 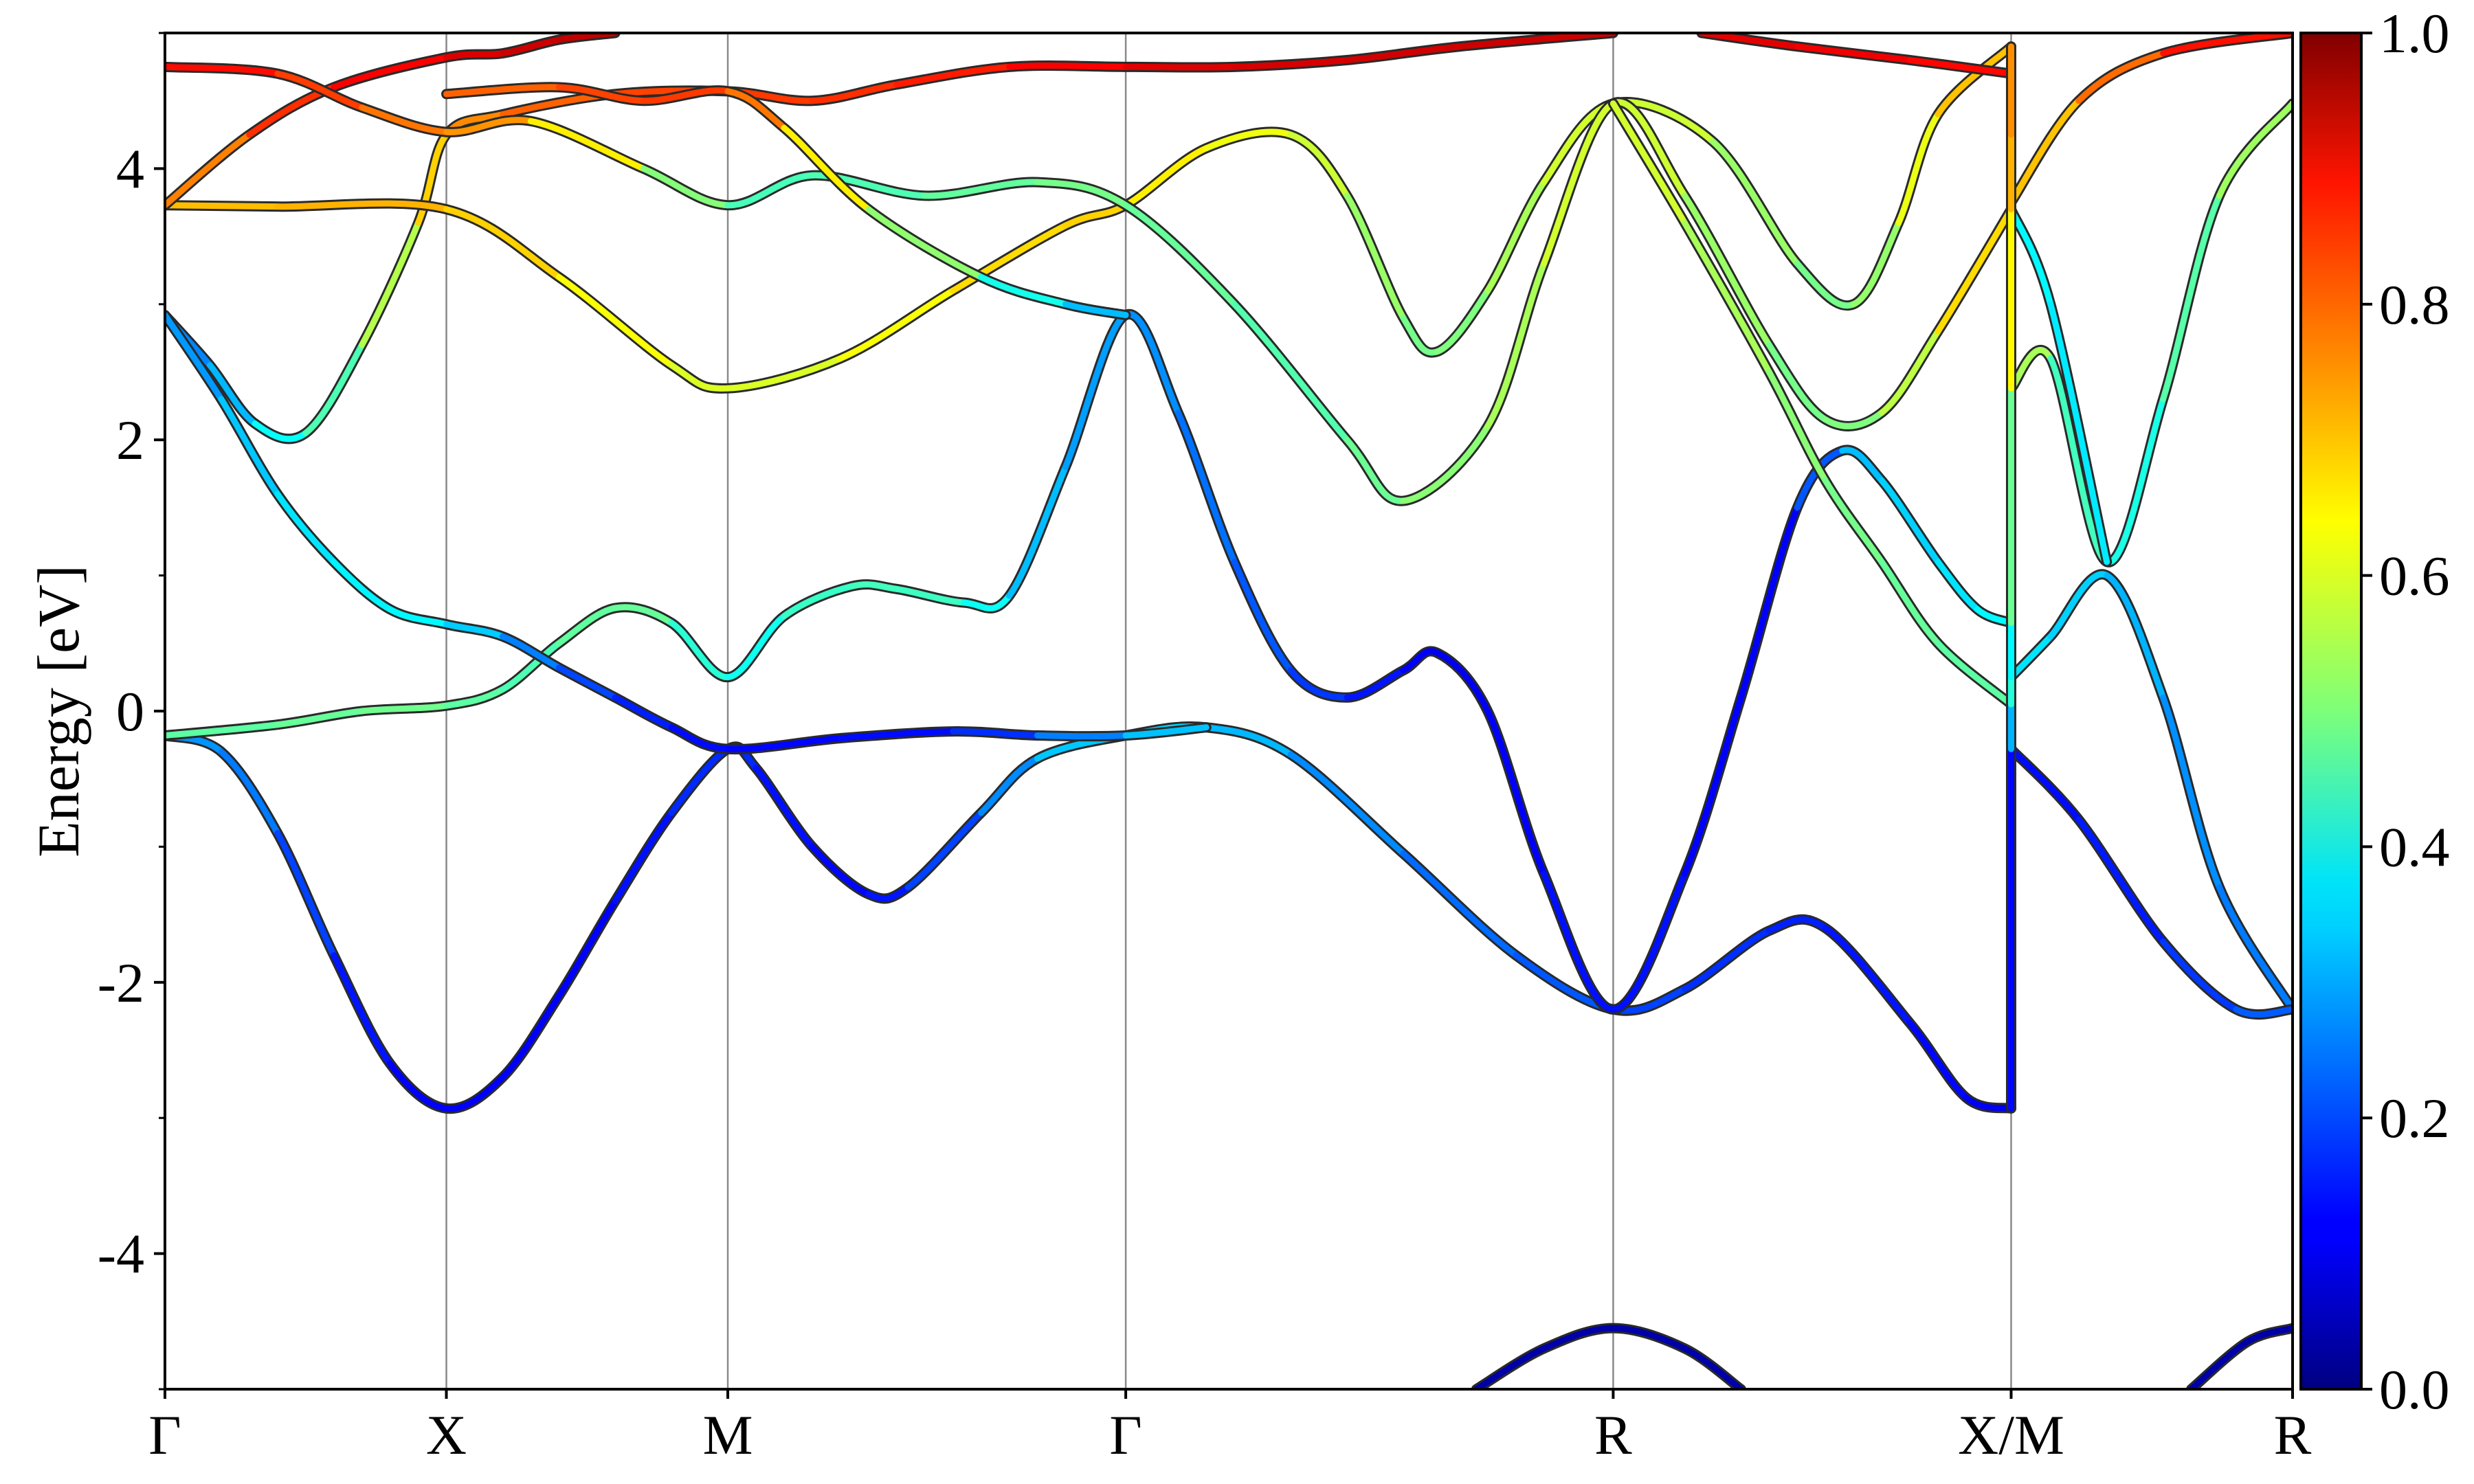 I want to click on colorbar-tick-label-2: 0.4, so click(x=2414, y=847).